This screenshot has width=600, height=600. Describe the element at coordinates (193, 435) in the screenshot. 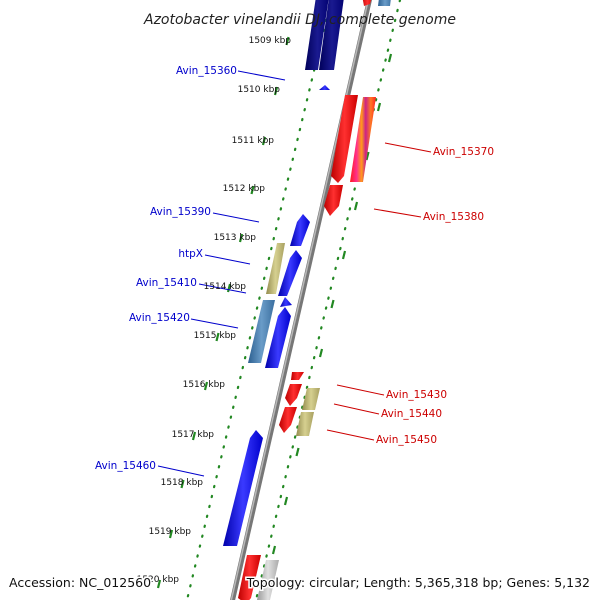

I see `ruler-label: 1517 kbp` at that location.